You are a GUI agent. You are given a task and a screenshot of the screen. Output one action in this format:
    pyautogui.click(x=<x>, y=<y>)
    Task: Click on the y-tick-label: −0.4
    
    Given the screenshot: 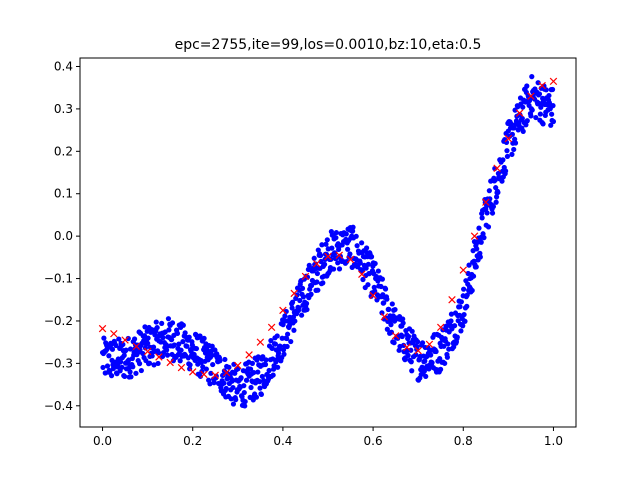 What is the action you would take?
    pyautogui.click(x=58, y=406)
    